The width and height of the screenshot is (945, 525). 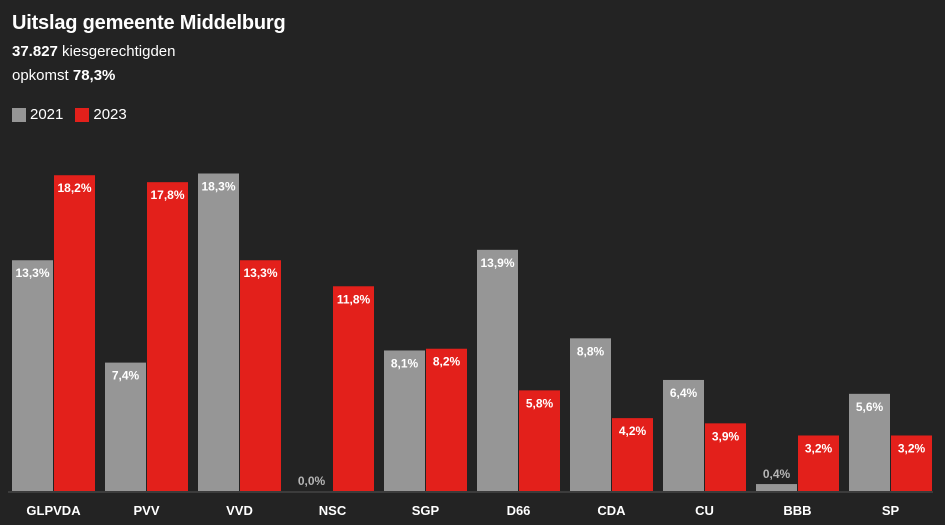 I want to click on bar-2023-d66, so click(x=539, y=440).